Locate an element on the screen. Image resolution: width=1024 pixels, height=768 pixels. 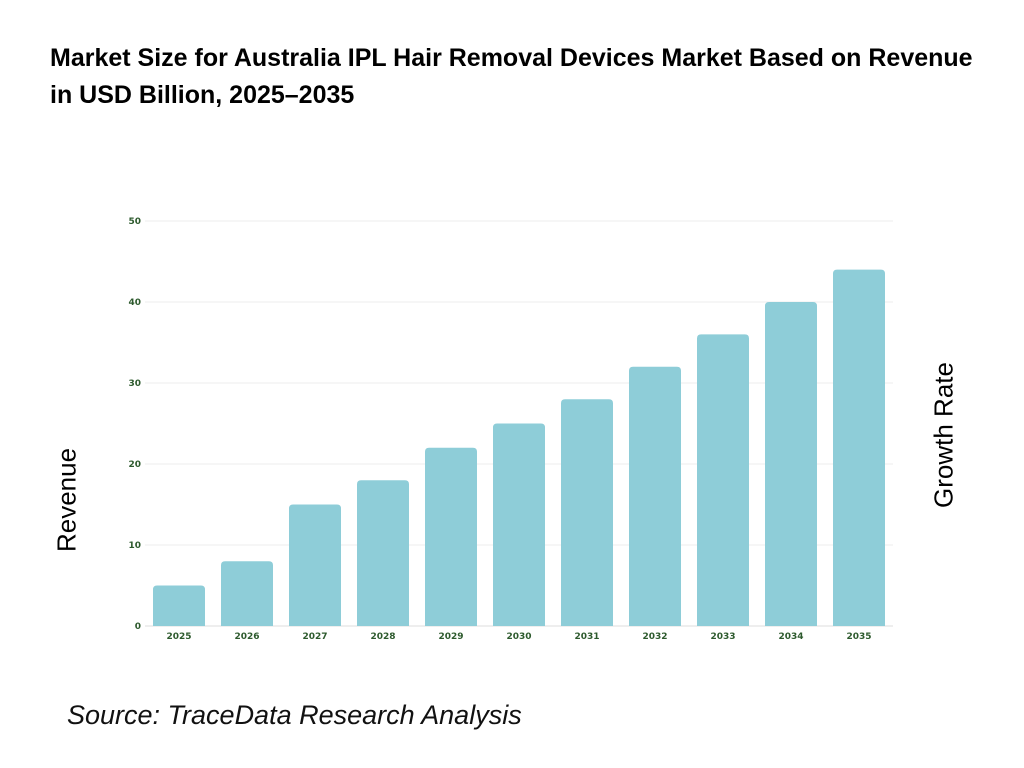
x-tick-label: 2028 is located at coordinates (382, 637).